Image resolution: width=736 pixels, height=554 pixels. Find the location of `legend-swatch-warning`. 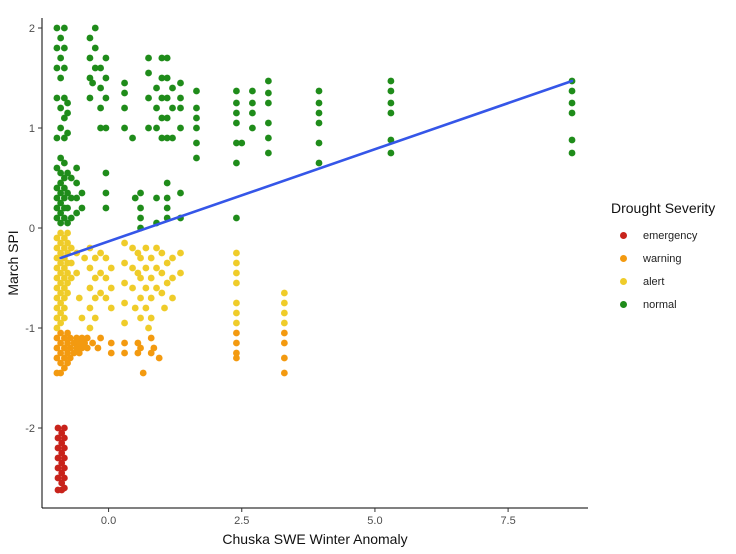

legend-swatch-warning is located at coordinates (623, 258).